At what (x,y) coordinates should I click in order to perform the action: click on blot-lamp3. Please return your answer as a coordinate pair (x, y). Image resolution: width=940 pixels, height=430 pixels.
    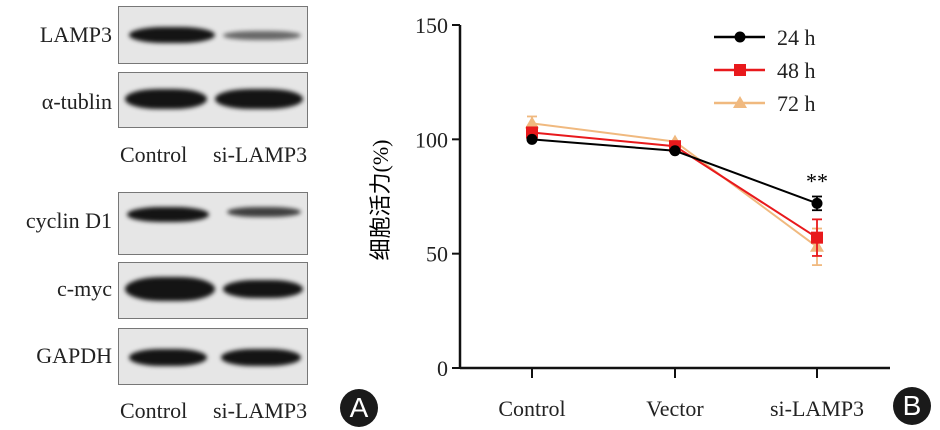
    Looking at the image, I should click on (213, 35).